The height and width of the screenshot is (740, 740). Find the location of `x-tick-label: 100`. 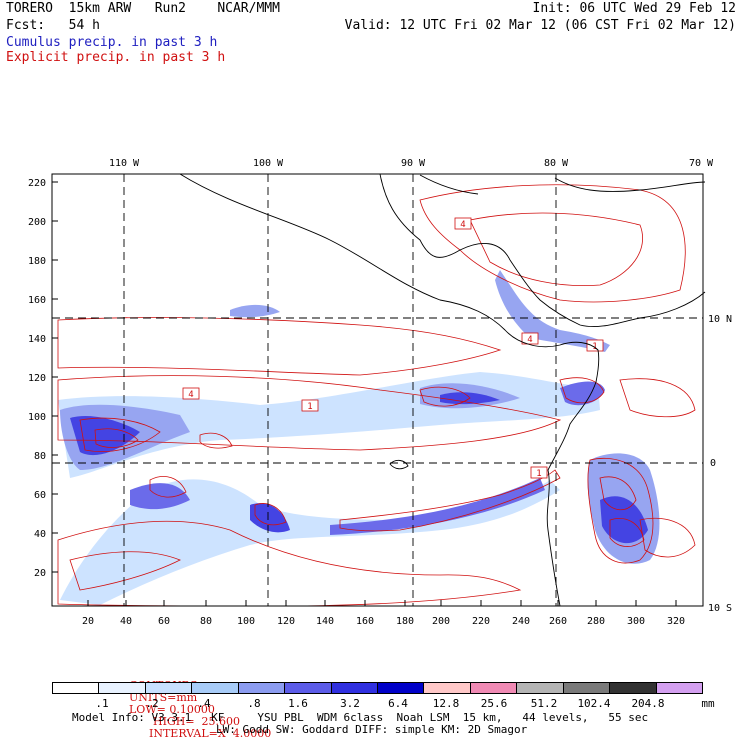

x-tick-label: 100 is located at coordinates (246, 621).